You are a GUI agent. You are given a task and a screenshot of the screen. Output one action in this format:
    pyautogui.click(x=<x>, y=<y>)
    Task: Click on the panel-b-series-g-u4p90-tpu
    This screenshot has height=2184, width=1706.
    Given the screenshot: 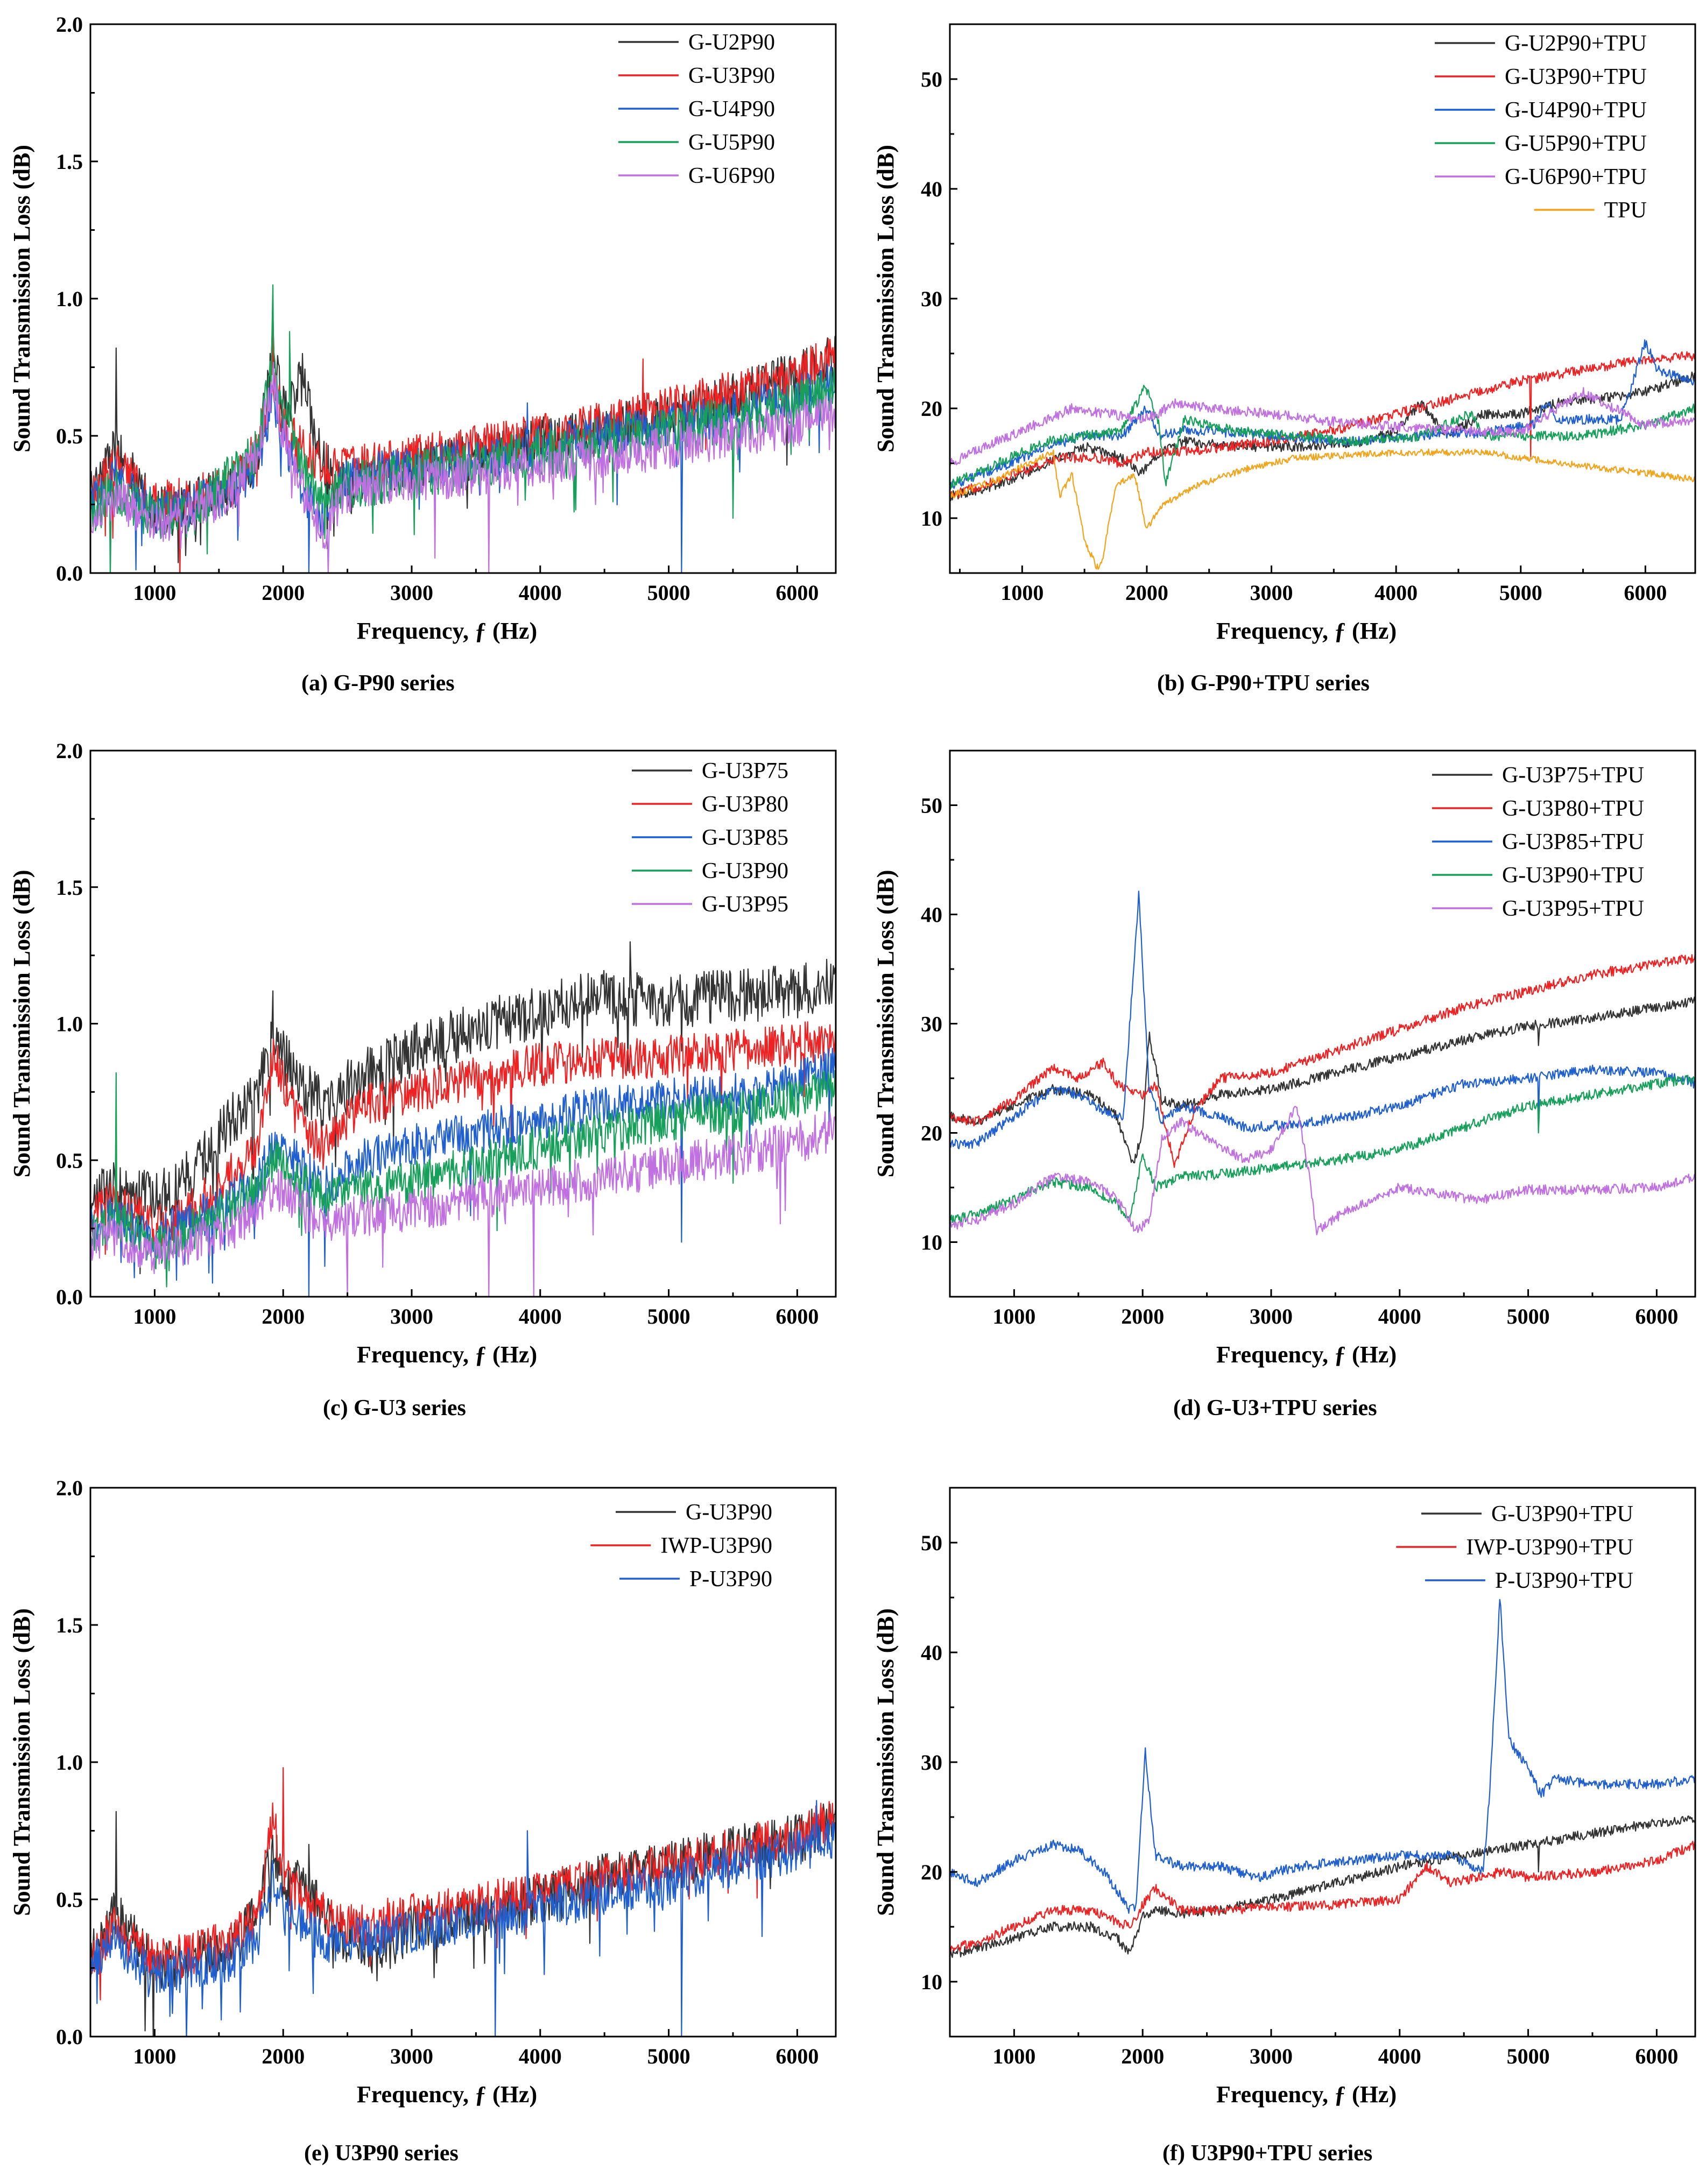 What is the action you would take?
    pyautogui.click(x=1322, y=415)
    